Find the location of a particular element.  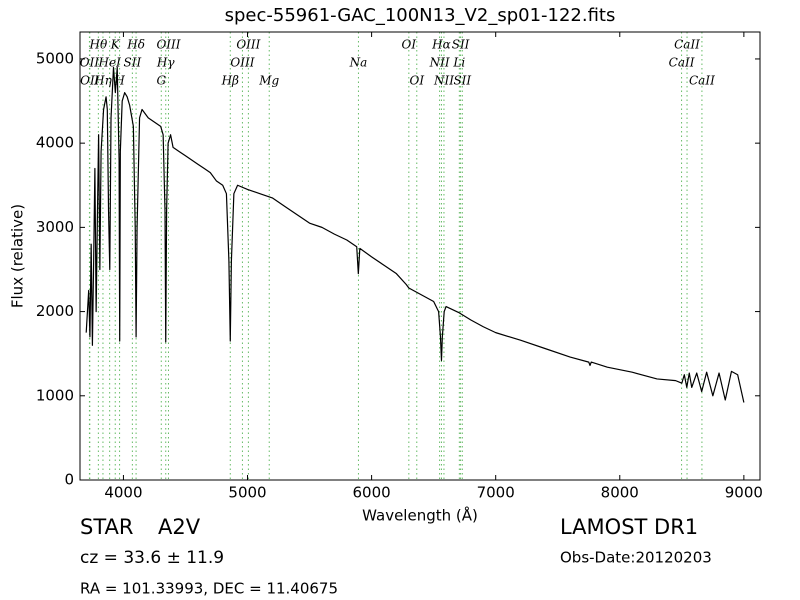

spectral-line-label: Hδ is located at coordinates (135, 45).